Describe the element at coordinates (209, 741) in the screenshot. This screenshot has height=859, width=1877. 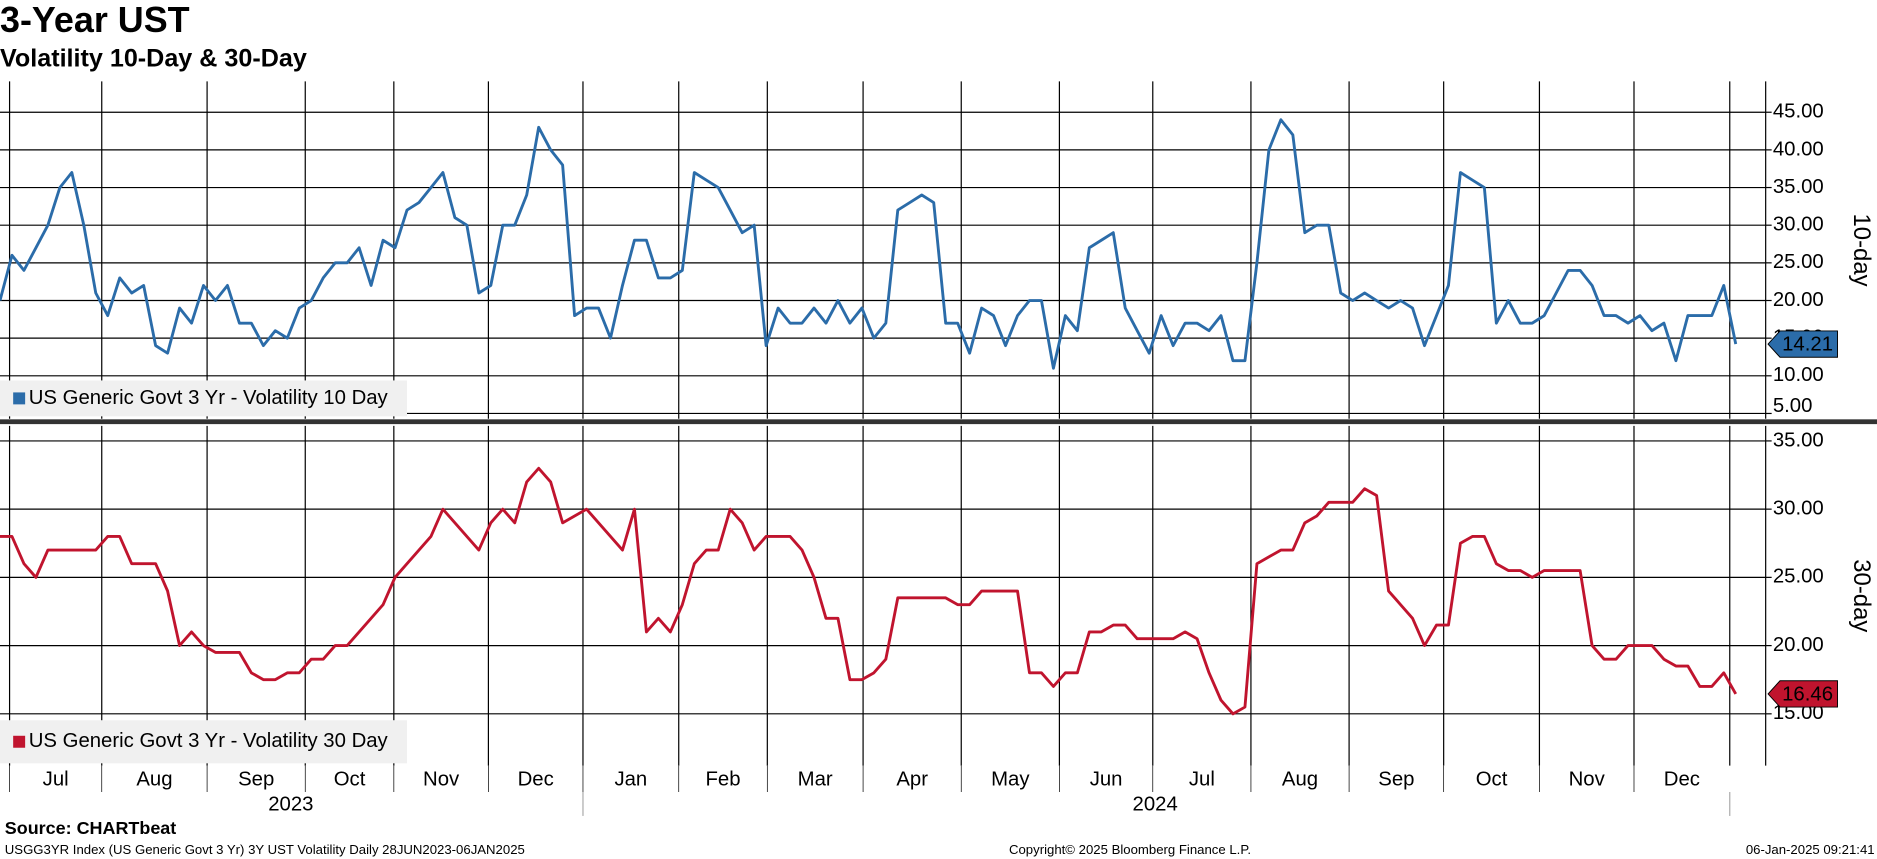
I see `legend-label: US Generic Govt 3 Yr - Volatility 30 Day` at that location.